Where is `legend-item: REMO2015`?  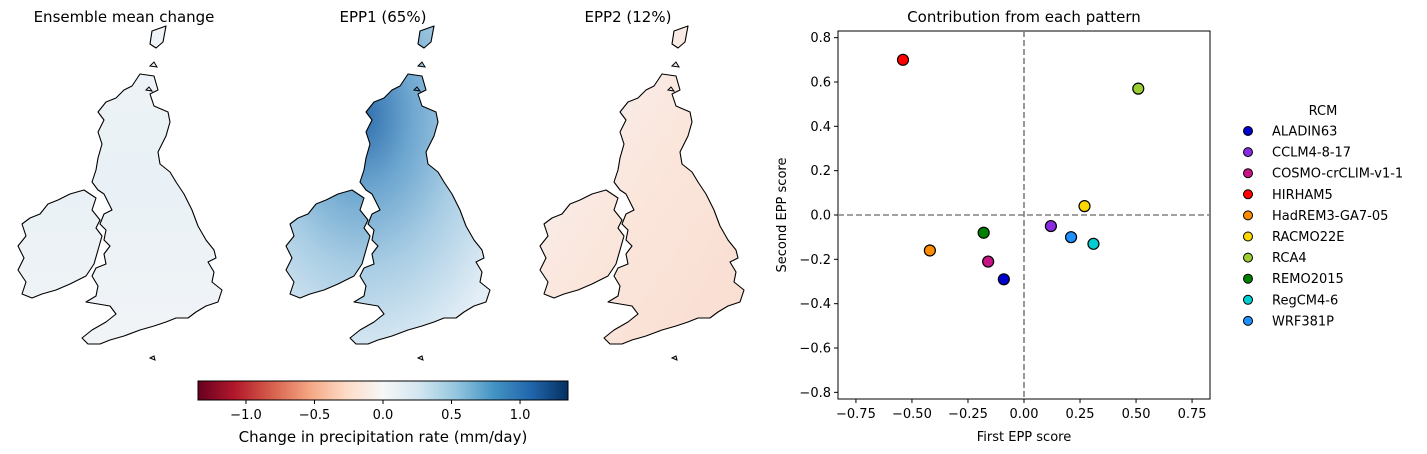 legend-item: REMO2015 is located at coordinates (1293, 279).